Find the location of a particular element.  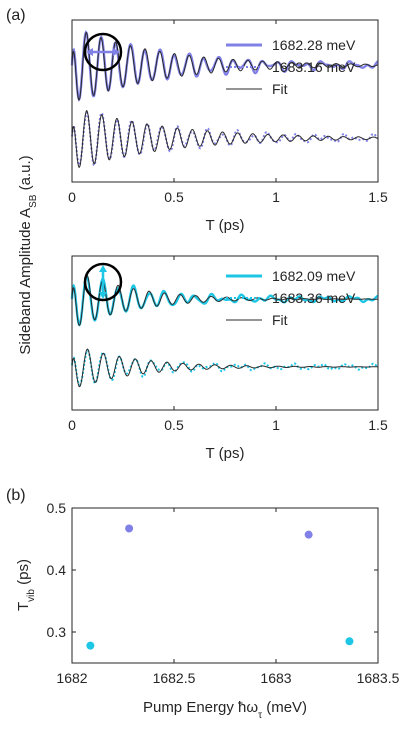

x-tick-label: 1683 is located at coordinates (275, 678).